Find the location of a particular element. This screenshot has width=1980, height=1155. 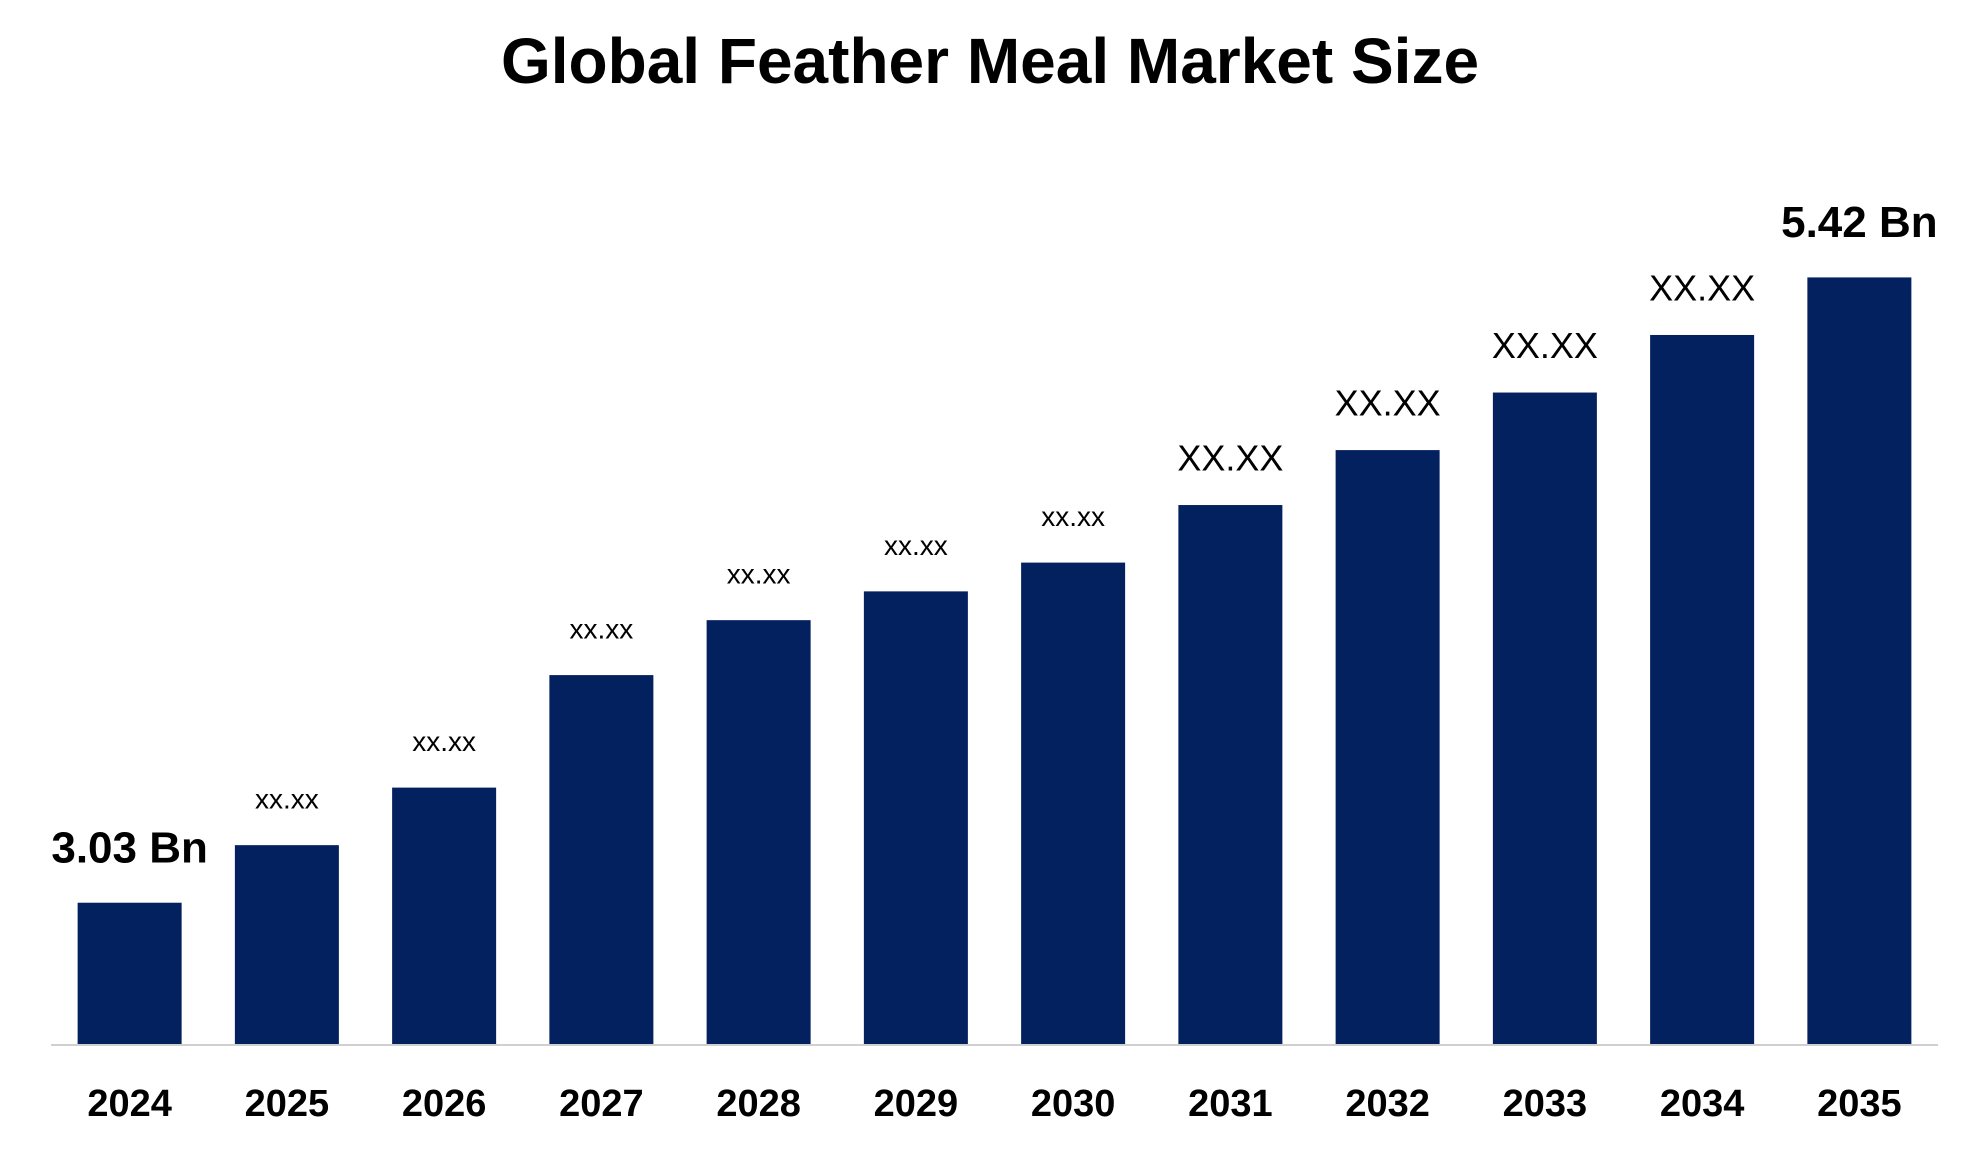

x-tick-label: 2032 is located at coordinates (1387, 1104).